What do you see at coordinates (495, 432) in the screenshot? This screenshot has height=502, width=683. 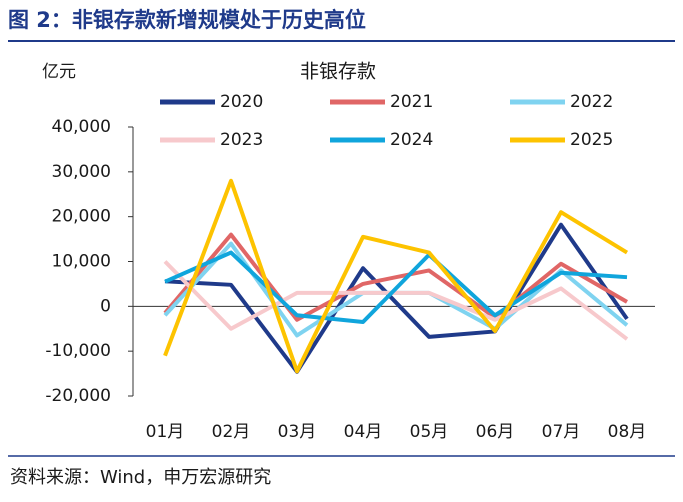 I see `x-tick-label: 06月` at bounding box center [495, 432].